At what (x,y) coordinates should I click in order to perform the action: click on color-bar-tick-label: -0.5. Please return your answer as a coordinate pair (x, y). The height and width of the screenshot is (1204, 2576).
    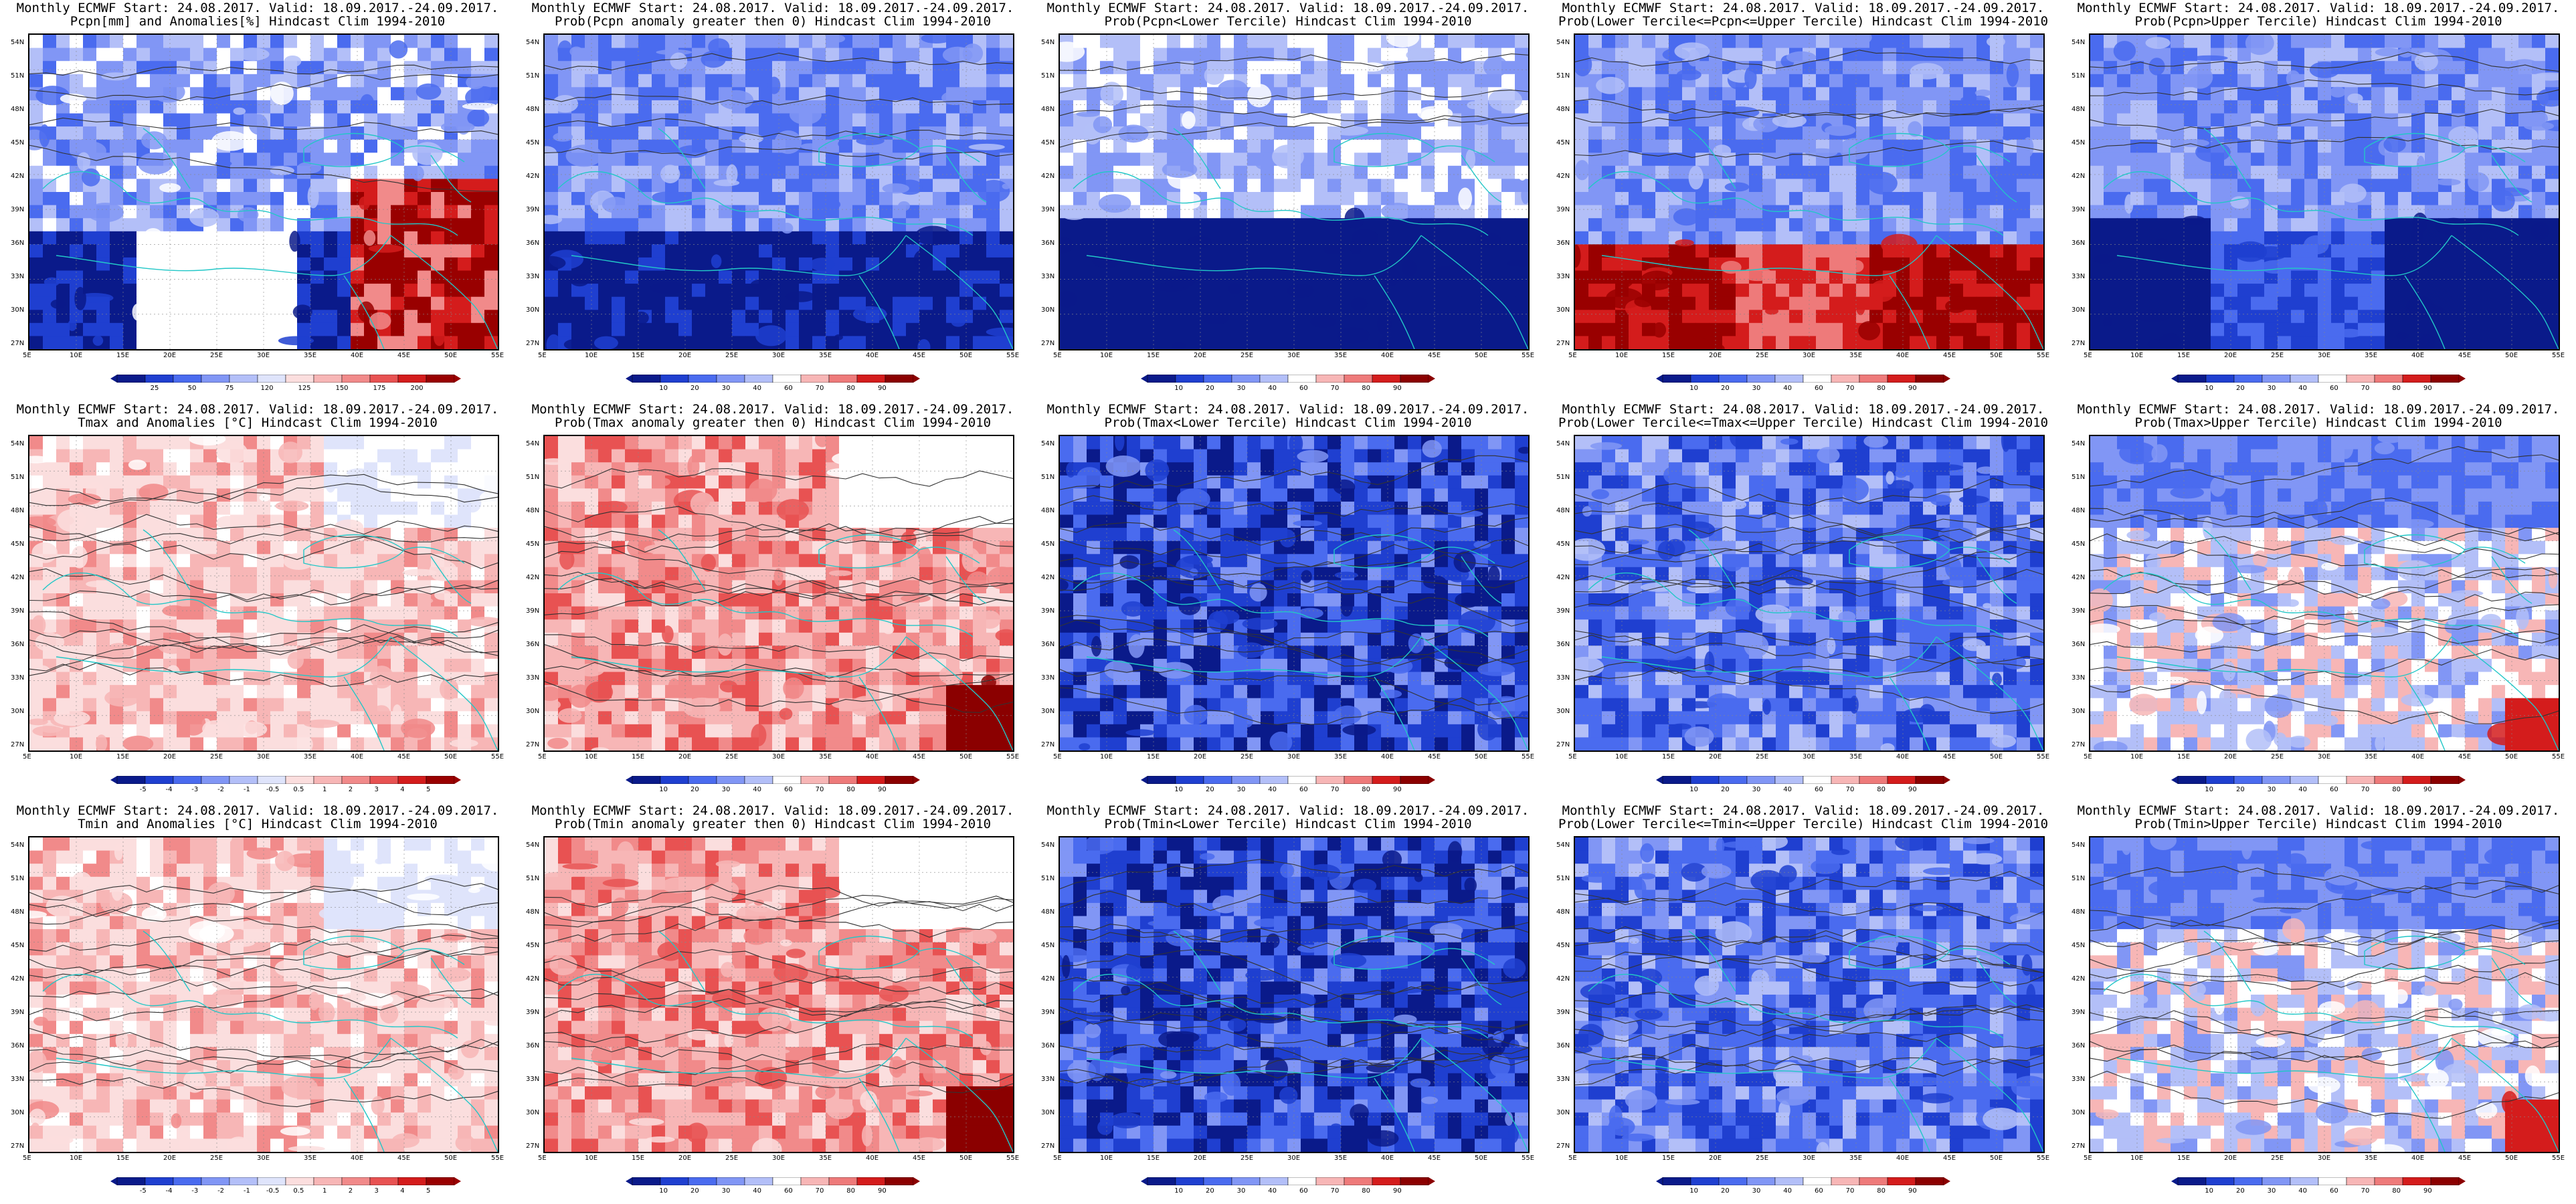
    Looking at the image, I should click on (273, 789).